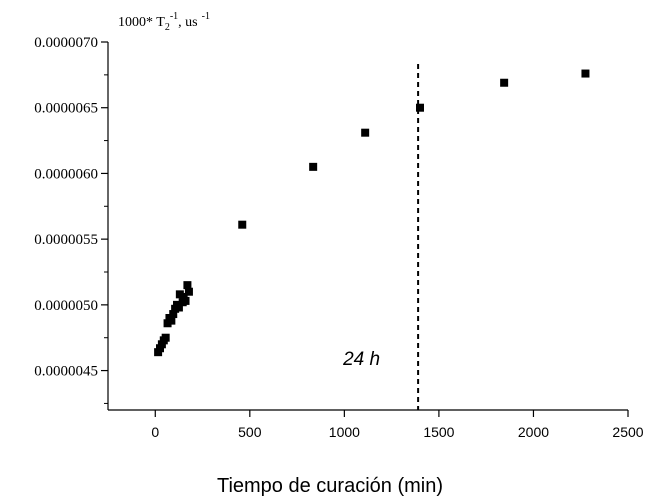 Image resolution: width=660 pixels, height=500 pixels. I want to click on x-tick-label: 1500, so click(438, 432).